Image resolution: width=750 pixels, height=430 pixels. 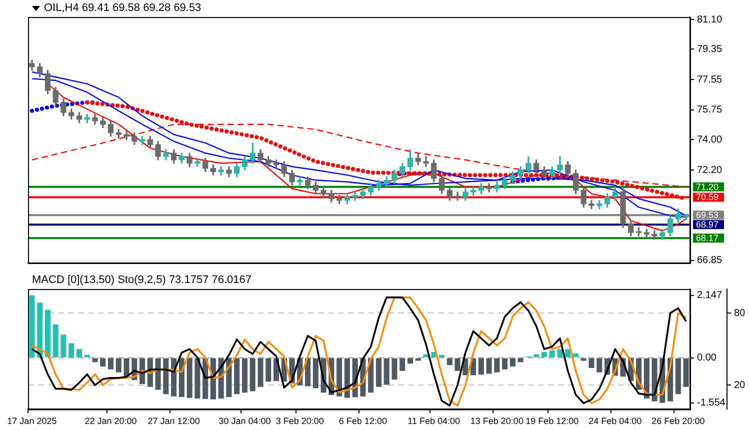 What do you see at coordinates (709, 260) in the screenshot?
I see `y-tick-label: 66.85` at bounding box center [709, 260].